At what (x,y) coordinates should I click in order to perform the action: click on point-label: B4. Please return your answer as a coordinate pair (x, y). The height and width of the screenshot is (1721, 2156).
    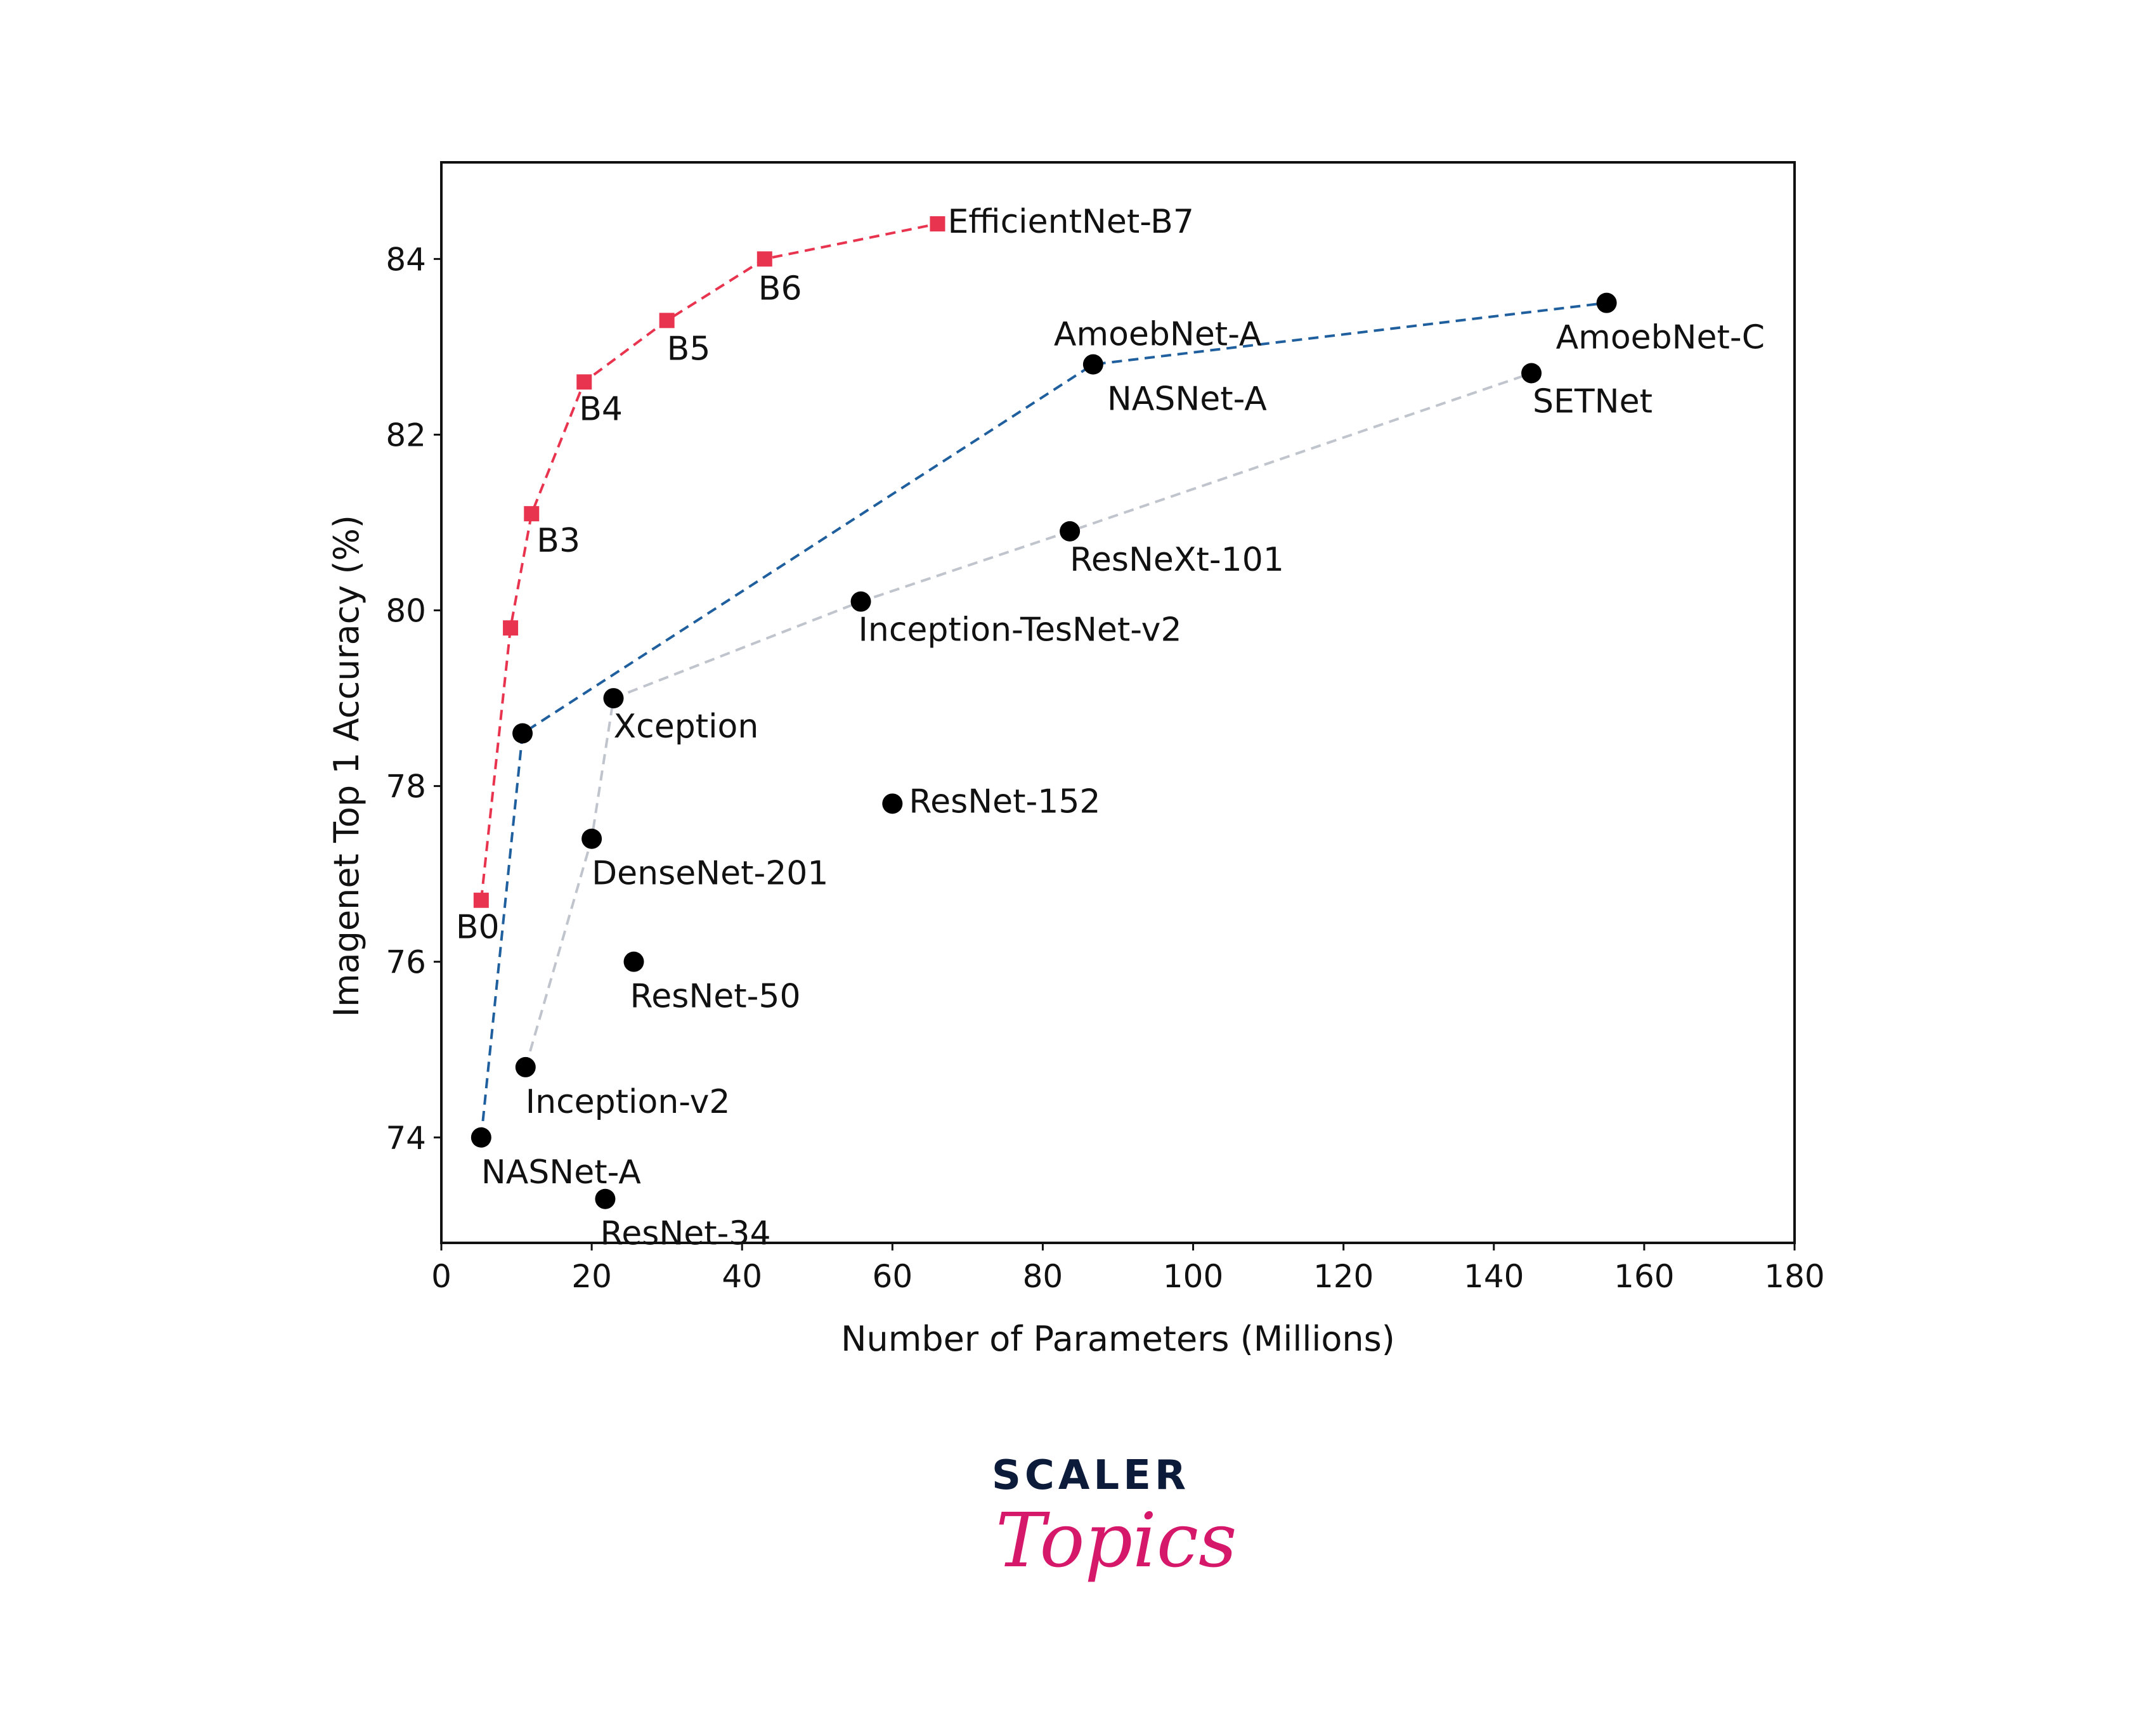
    Looking at the image, I should click on (601, 409).